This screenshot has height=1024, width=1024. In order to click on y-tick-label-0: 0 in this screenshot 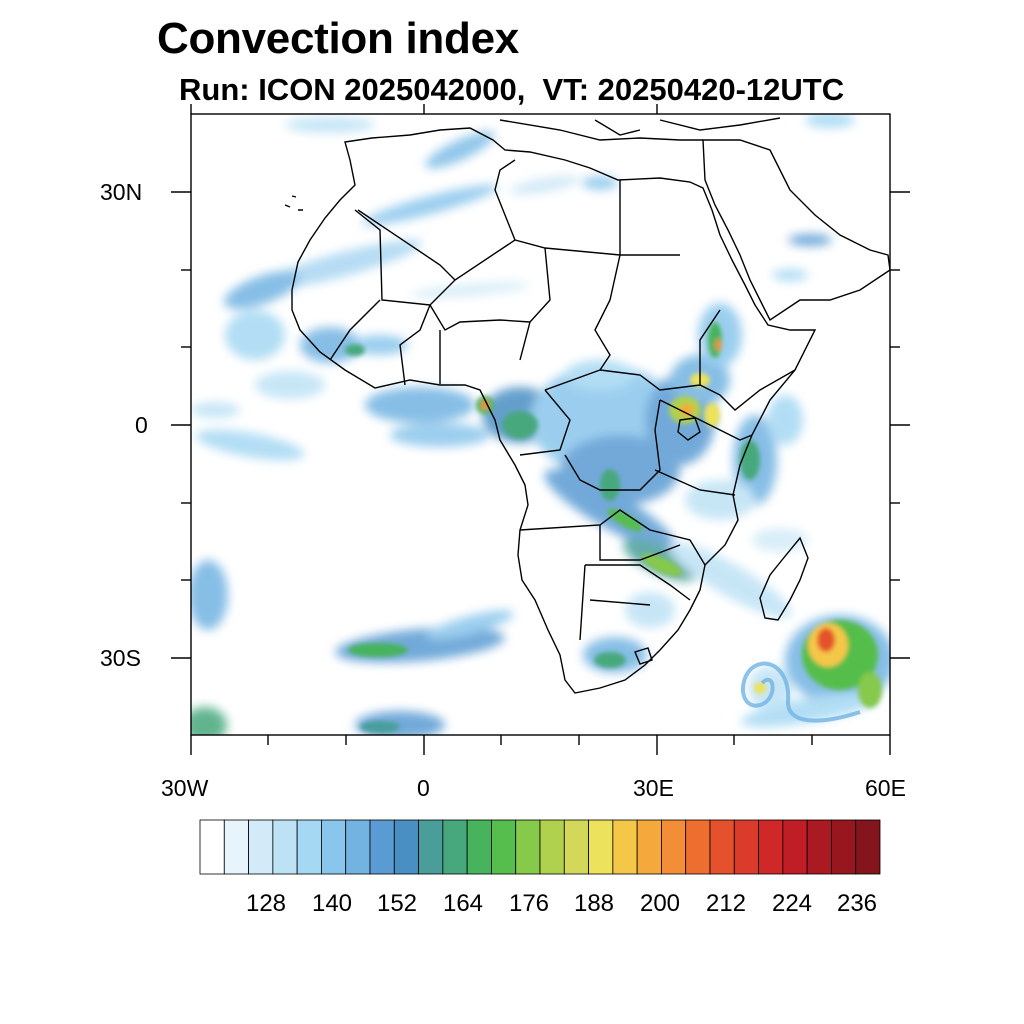, I will do `click(141, 425)`.